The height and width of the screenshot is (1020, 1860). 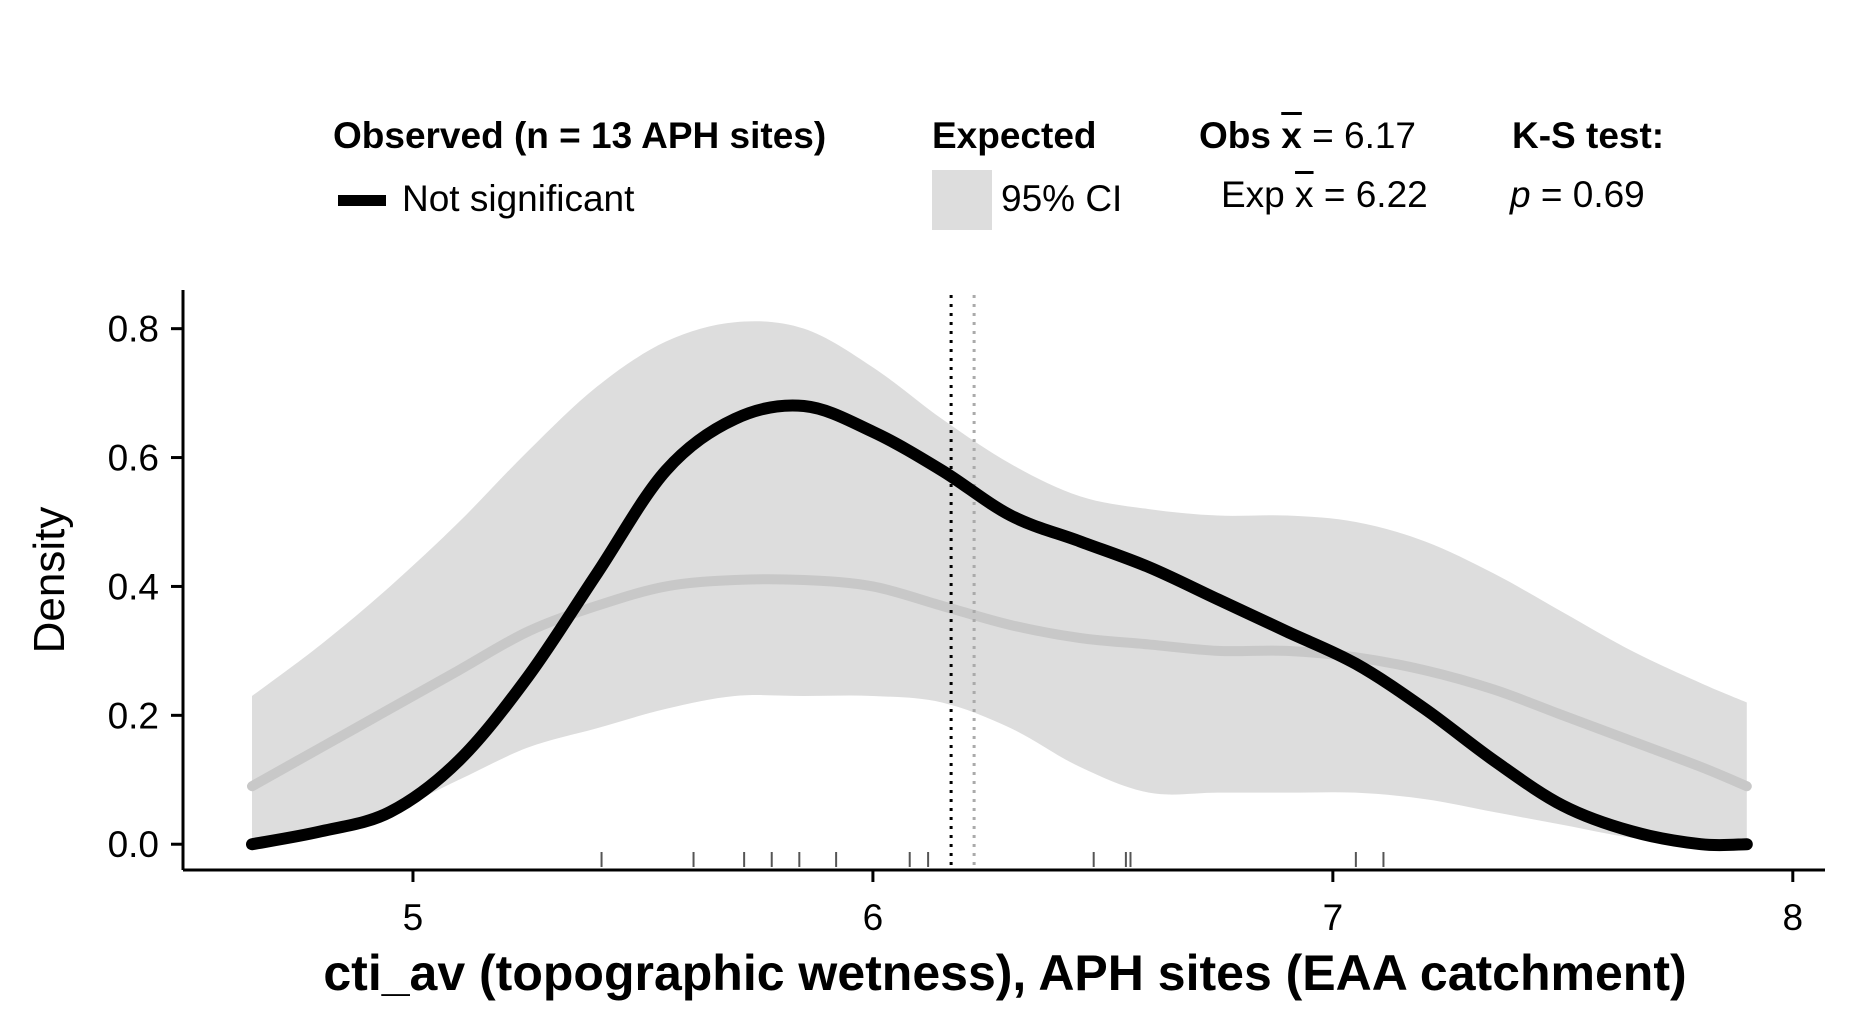 I want to click on y-axis-label: Density, so click(x=49, y=580).